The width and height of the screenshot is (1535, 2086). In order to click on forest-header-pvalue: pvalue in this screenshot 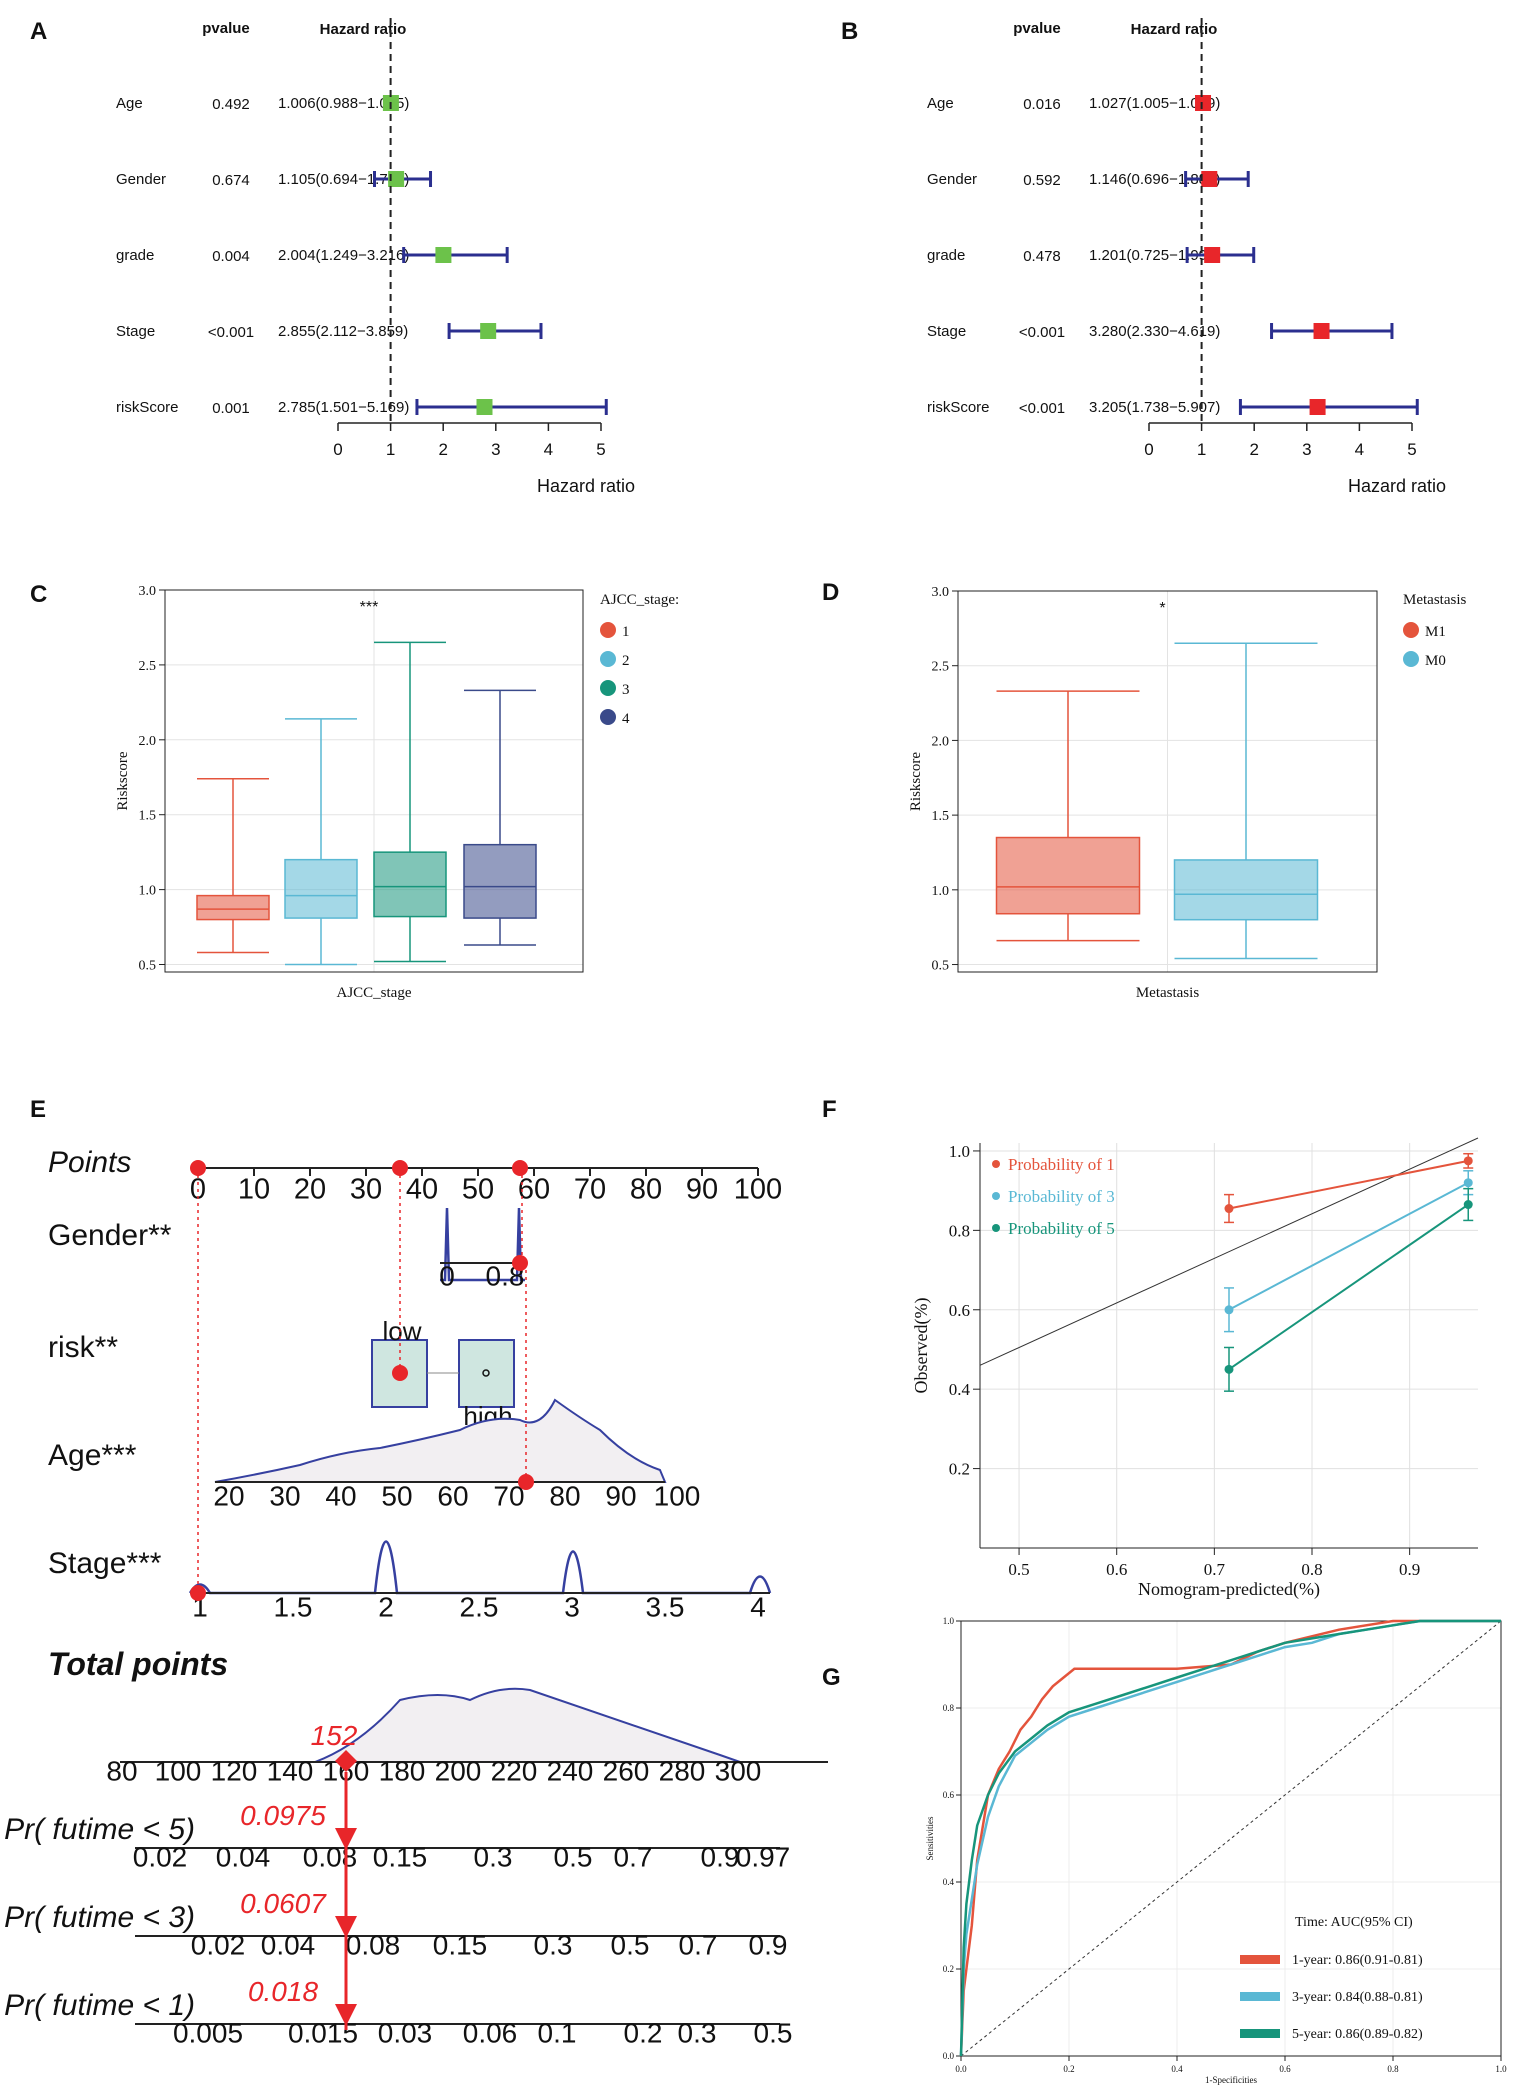, I will do `click(226, 28)`.